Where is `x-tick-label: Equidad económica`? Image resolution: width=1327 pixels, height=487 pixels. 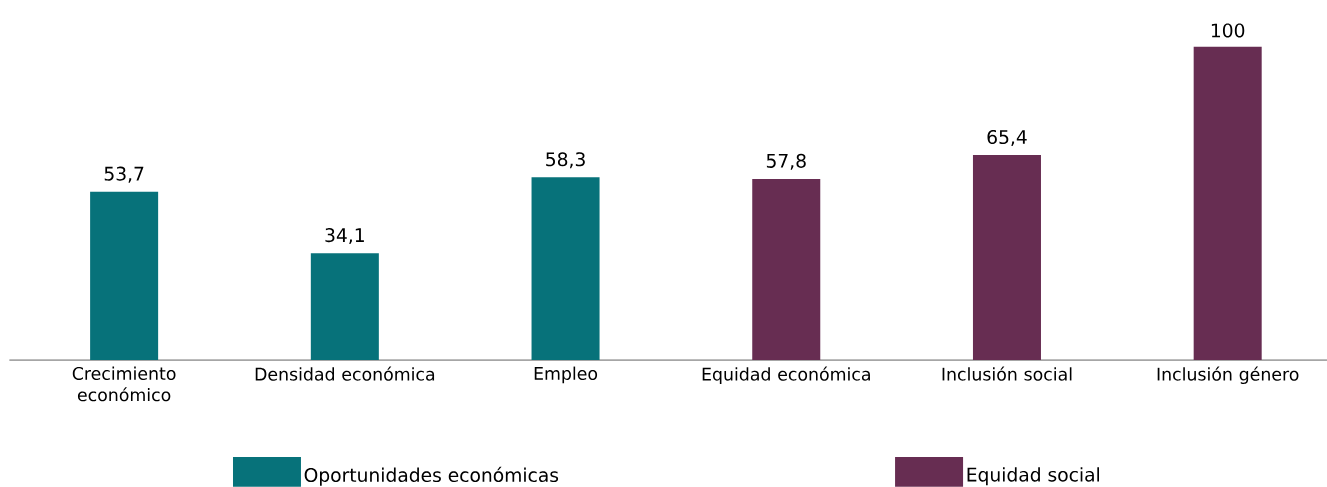
x-tick-label: Equidad económica is located at coordinates (786, 375).